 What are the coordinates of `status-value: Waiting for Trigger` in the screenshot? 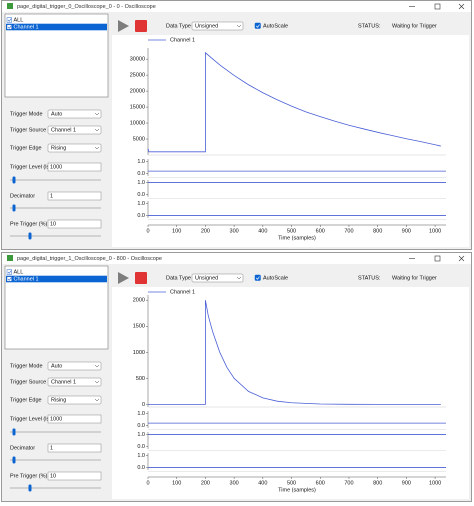 It's located at (414, 26).